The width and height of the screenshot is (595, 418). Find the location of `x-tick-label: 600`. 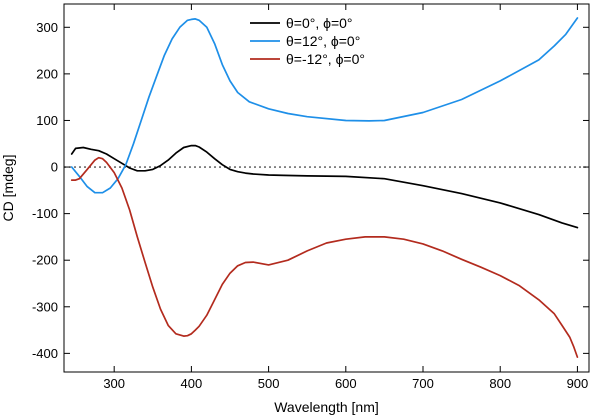

x-tick-label: 600 is located at coordinates (346, 383).